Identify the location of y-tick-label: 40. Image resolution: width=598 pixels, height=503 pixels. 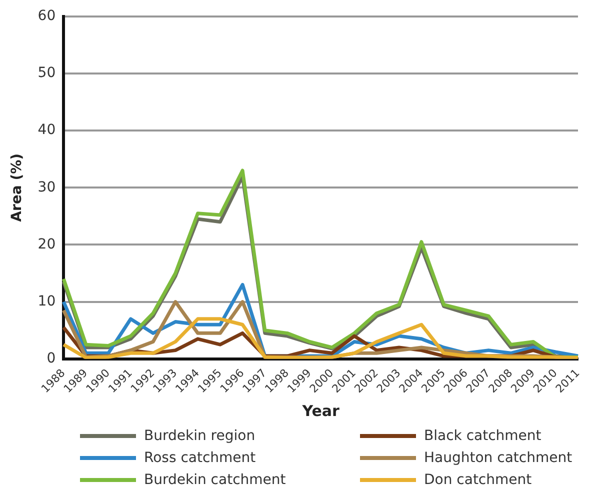
(47, 130).